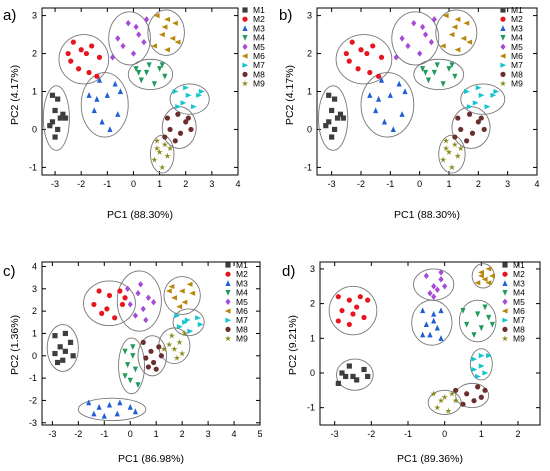 The height and width of the screenshot is (471, 550). Describe the element at coordinates (312, 338) in the screenshot. I see `y-tick-label: 1` at that location.